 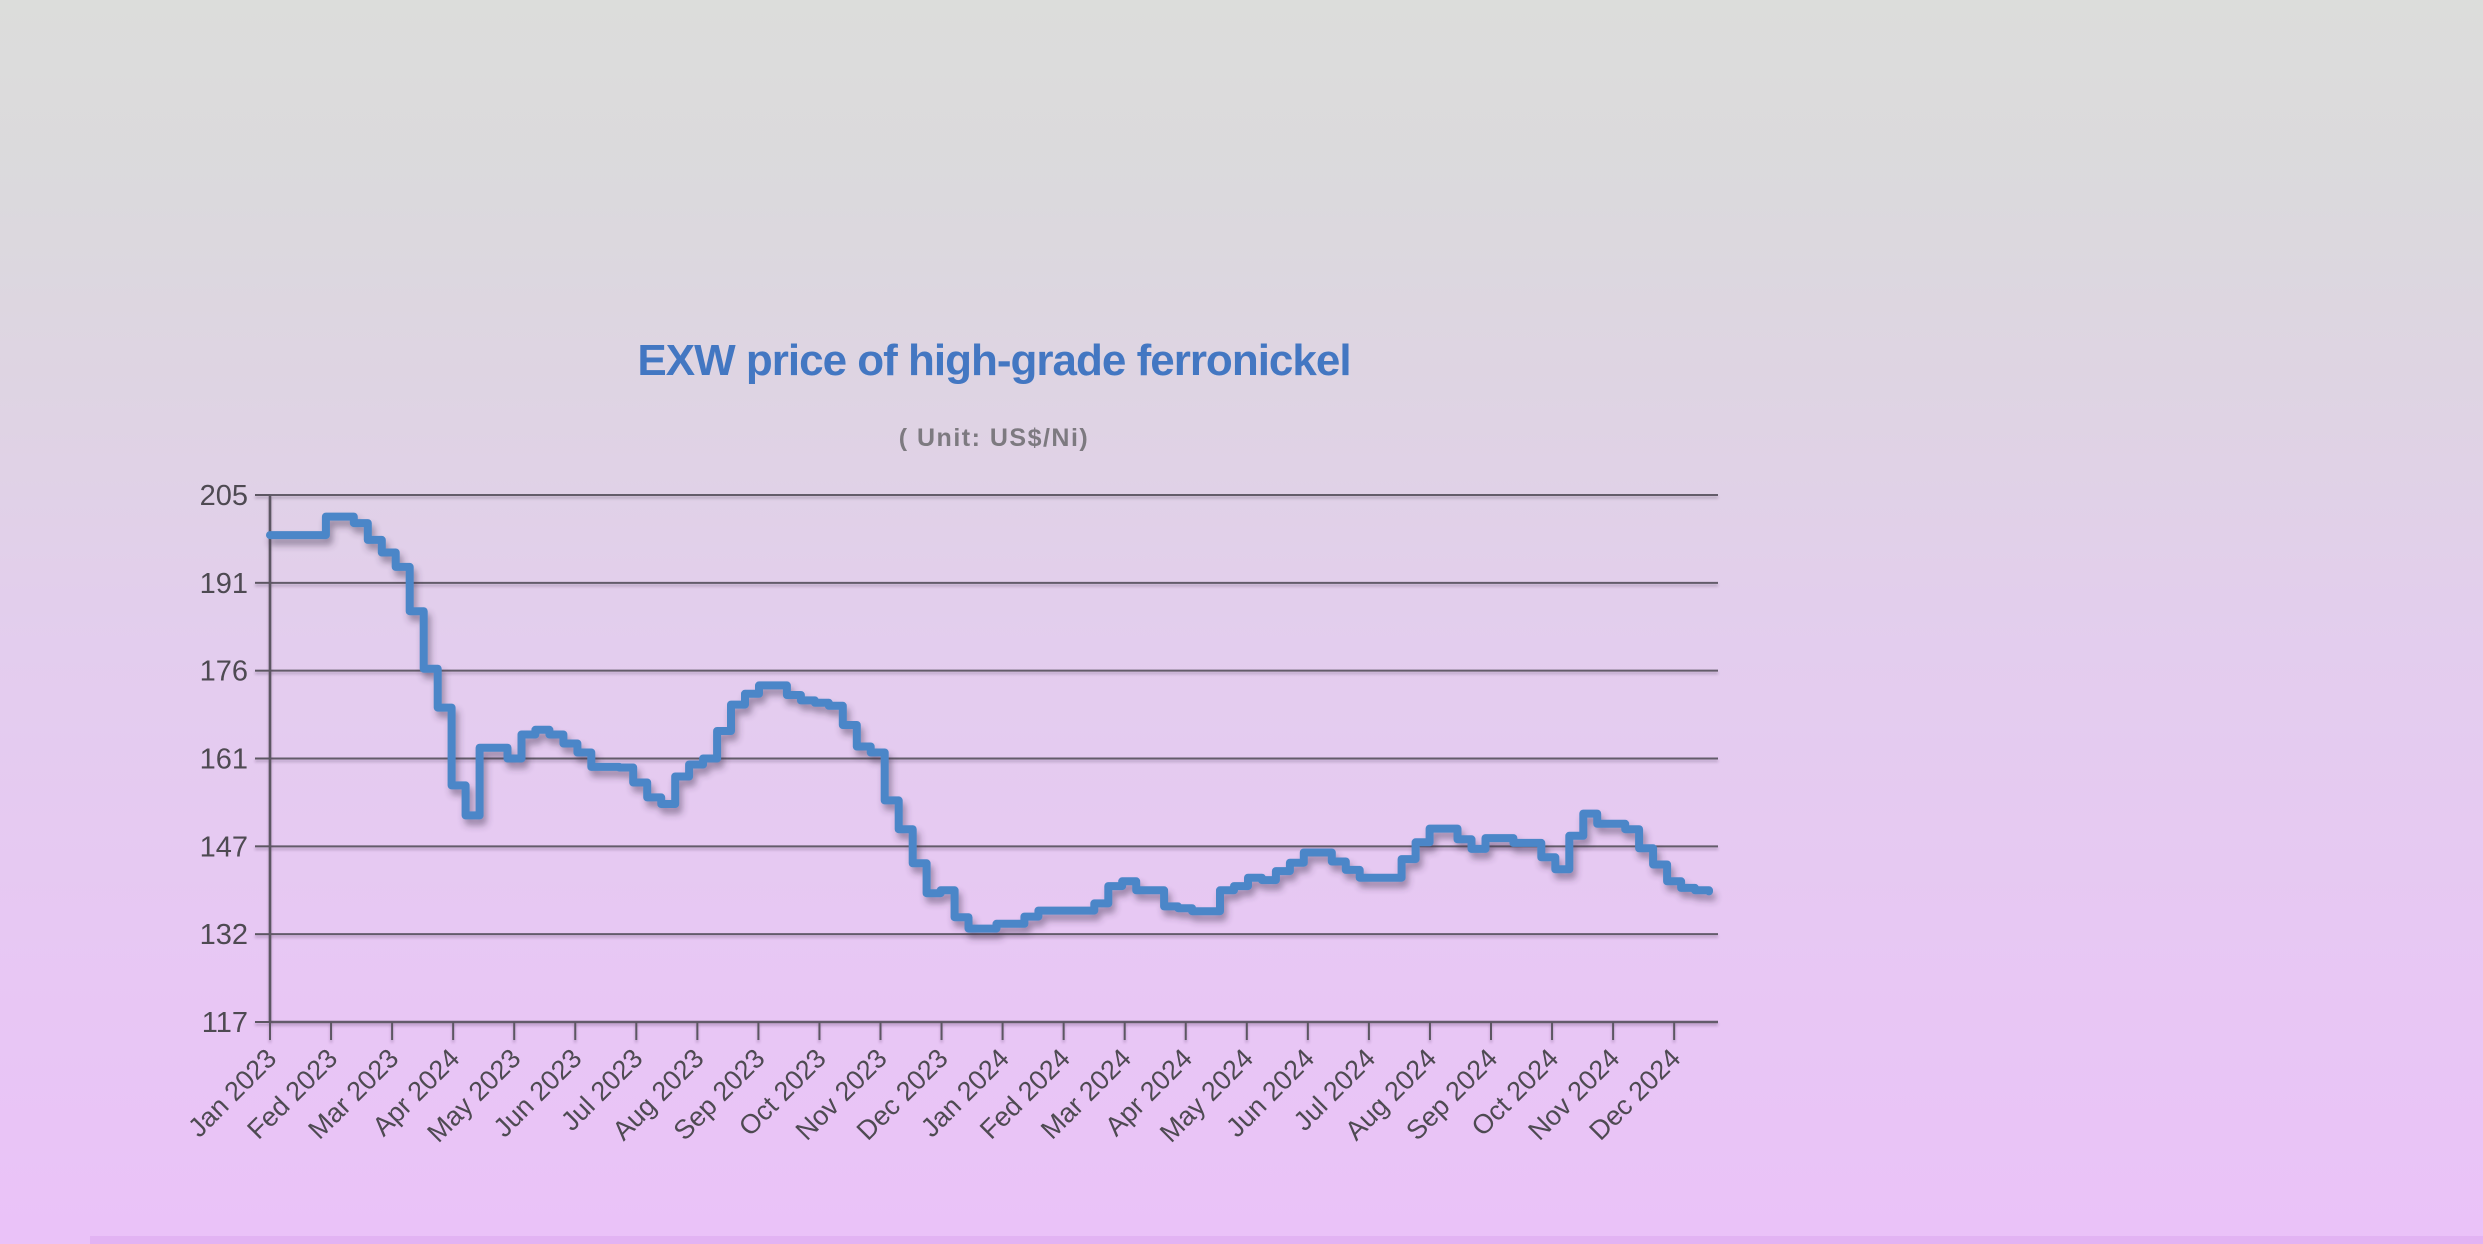 What do you see at coordinates (224, 760) in the screenshot?
I see `y-tick-label: 161` at bounding box center [224, 760].